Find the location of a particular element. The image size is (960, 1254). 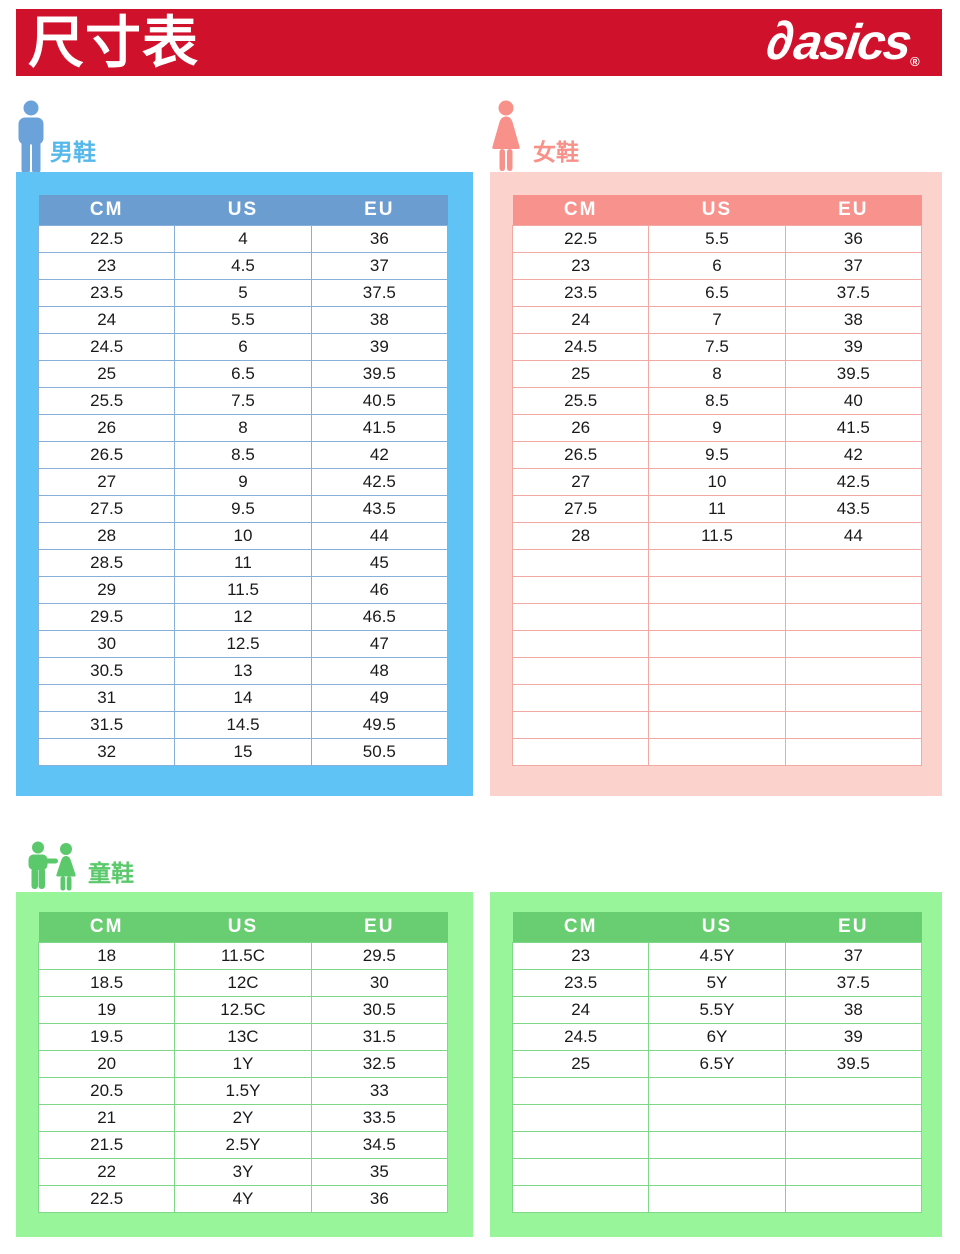

size-cell: 7 is located at coordinates (717, 320).